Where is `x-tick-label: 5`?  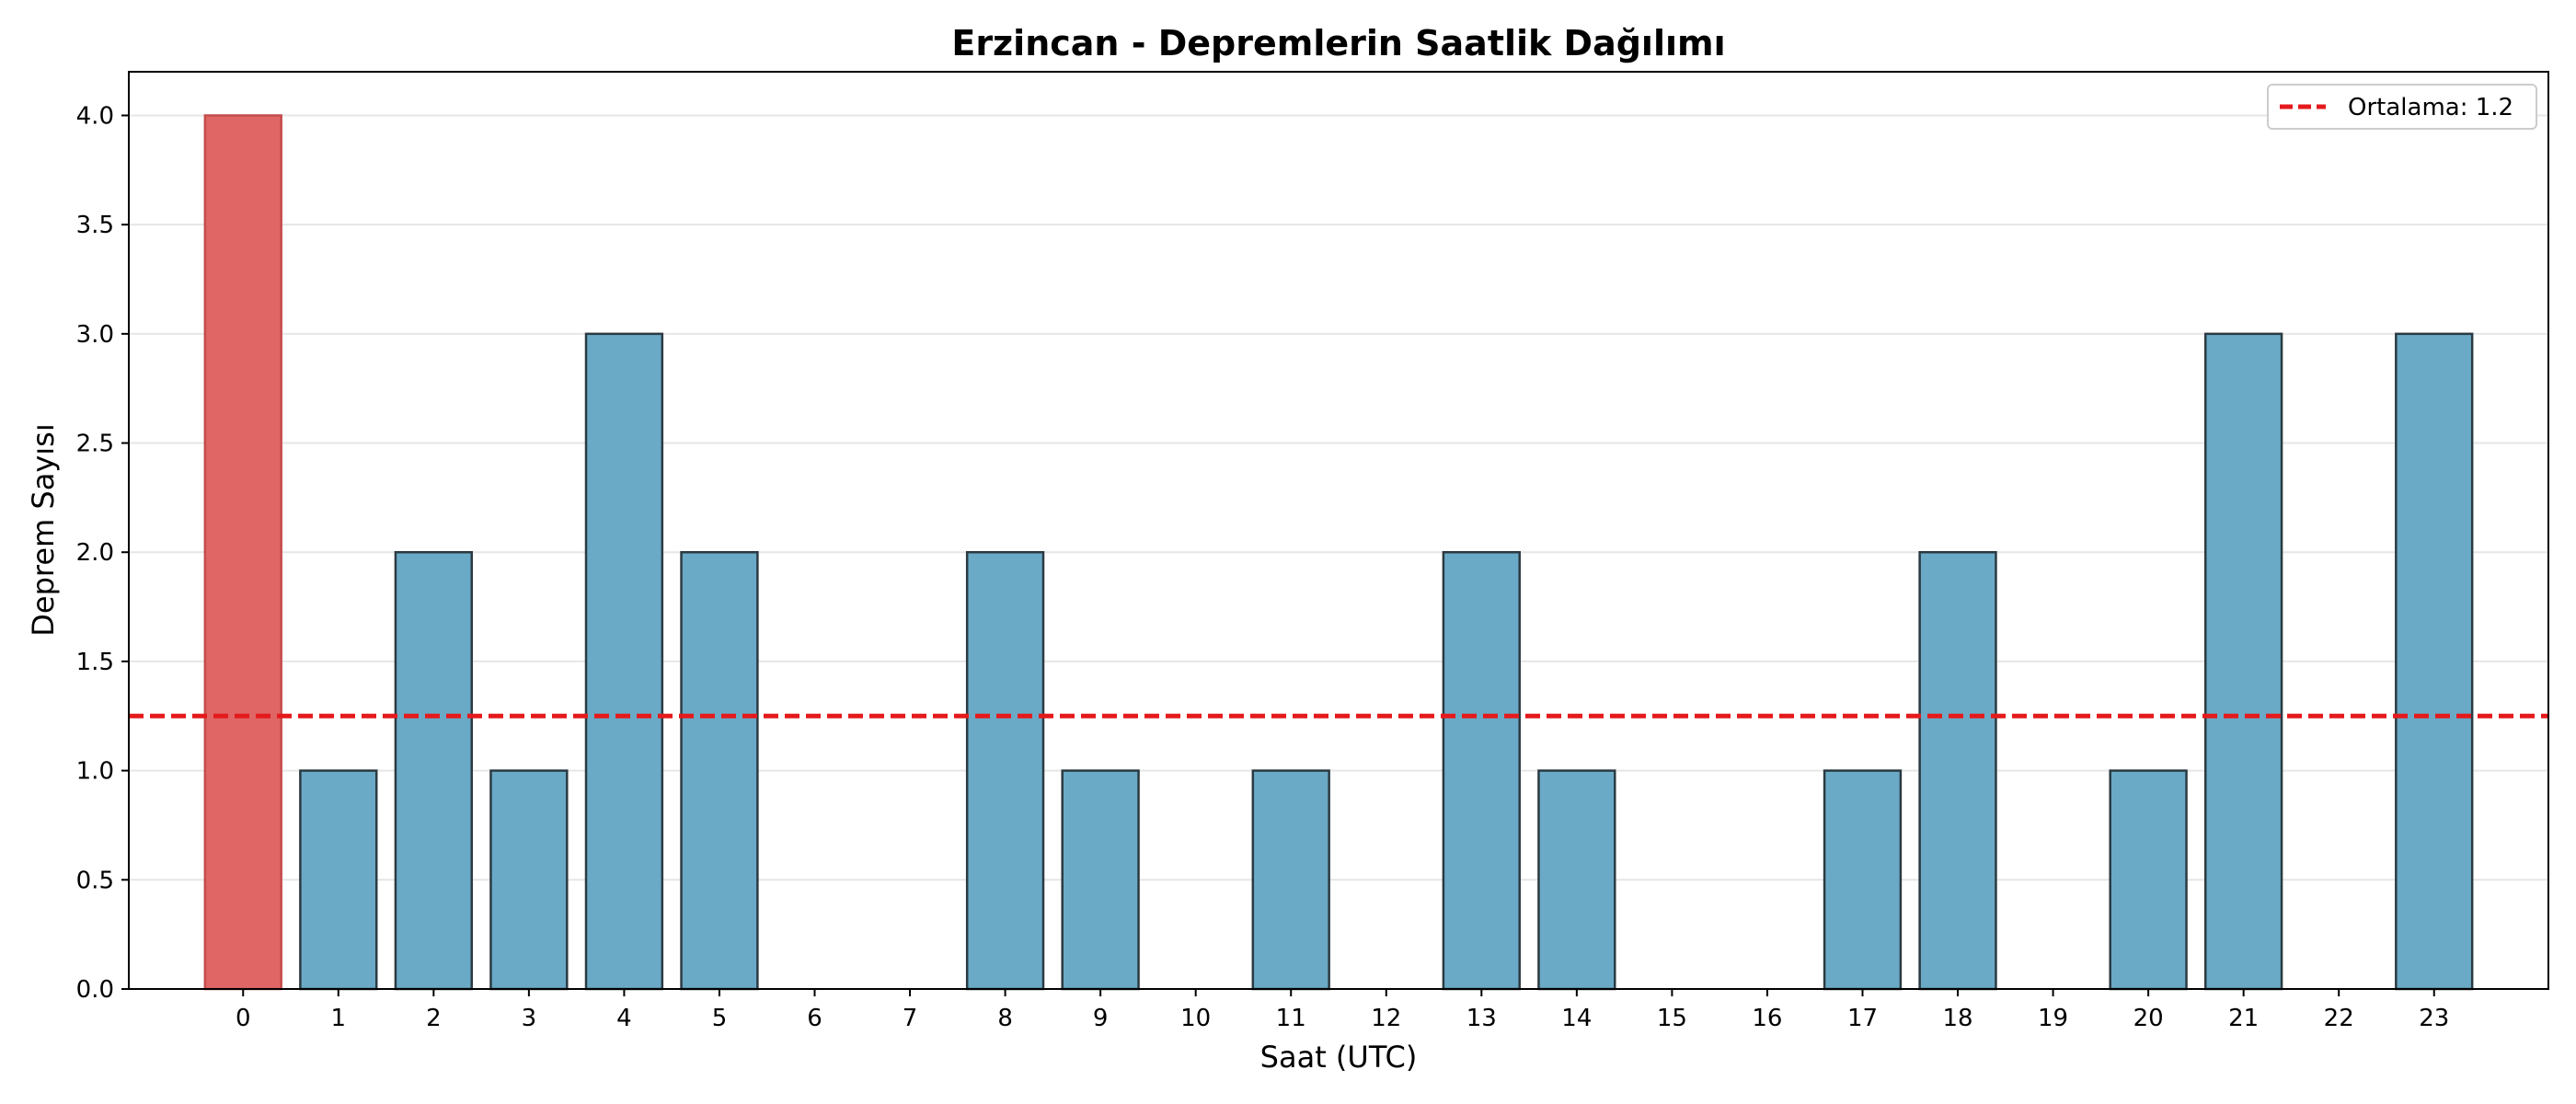
x-tick-label: 5 is located at coordinates (720, 1018).